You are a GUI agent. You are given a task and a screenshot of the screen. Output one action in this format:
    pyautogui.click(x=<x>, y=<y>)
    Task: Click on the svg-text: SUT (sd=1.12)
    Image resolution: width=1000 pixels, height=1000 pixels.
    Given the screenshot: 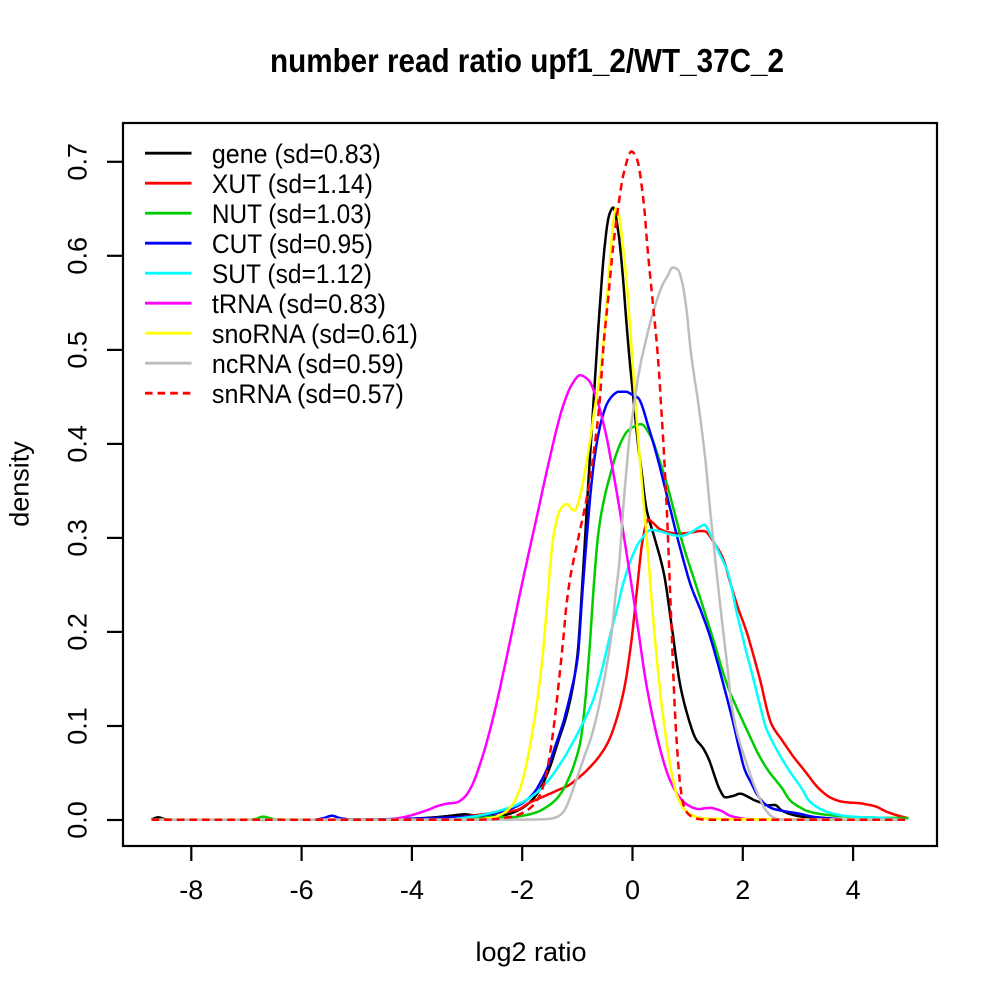 What is the action you would take?
    pyautogui.click(x=292, y=274)
    